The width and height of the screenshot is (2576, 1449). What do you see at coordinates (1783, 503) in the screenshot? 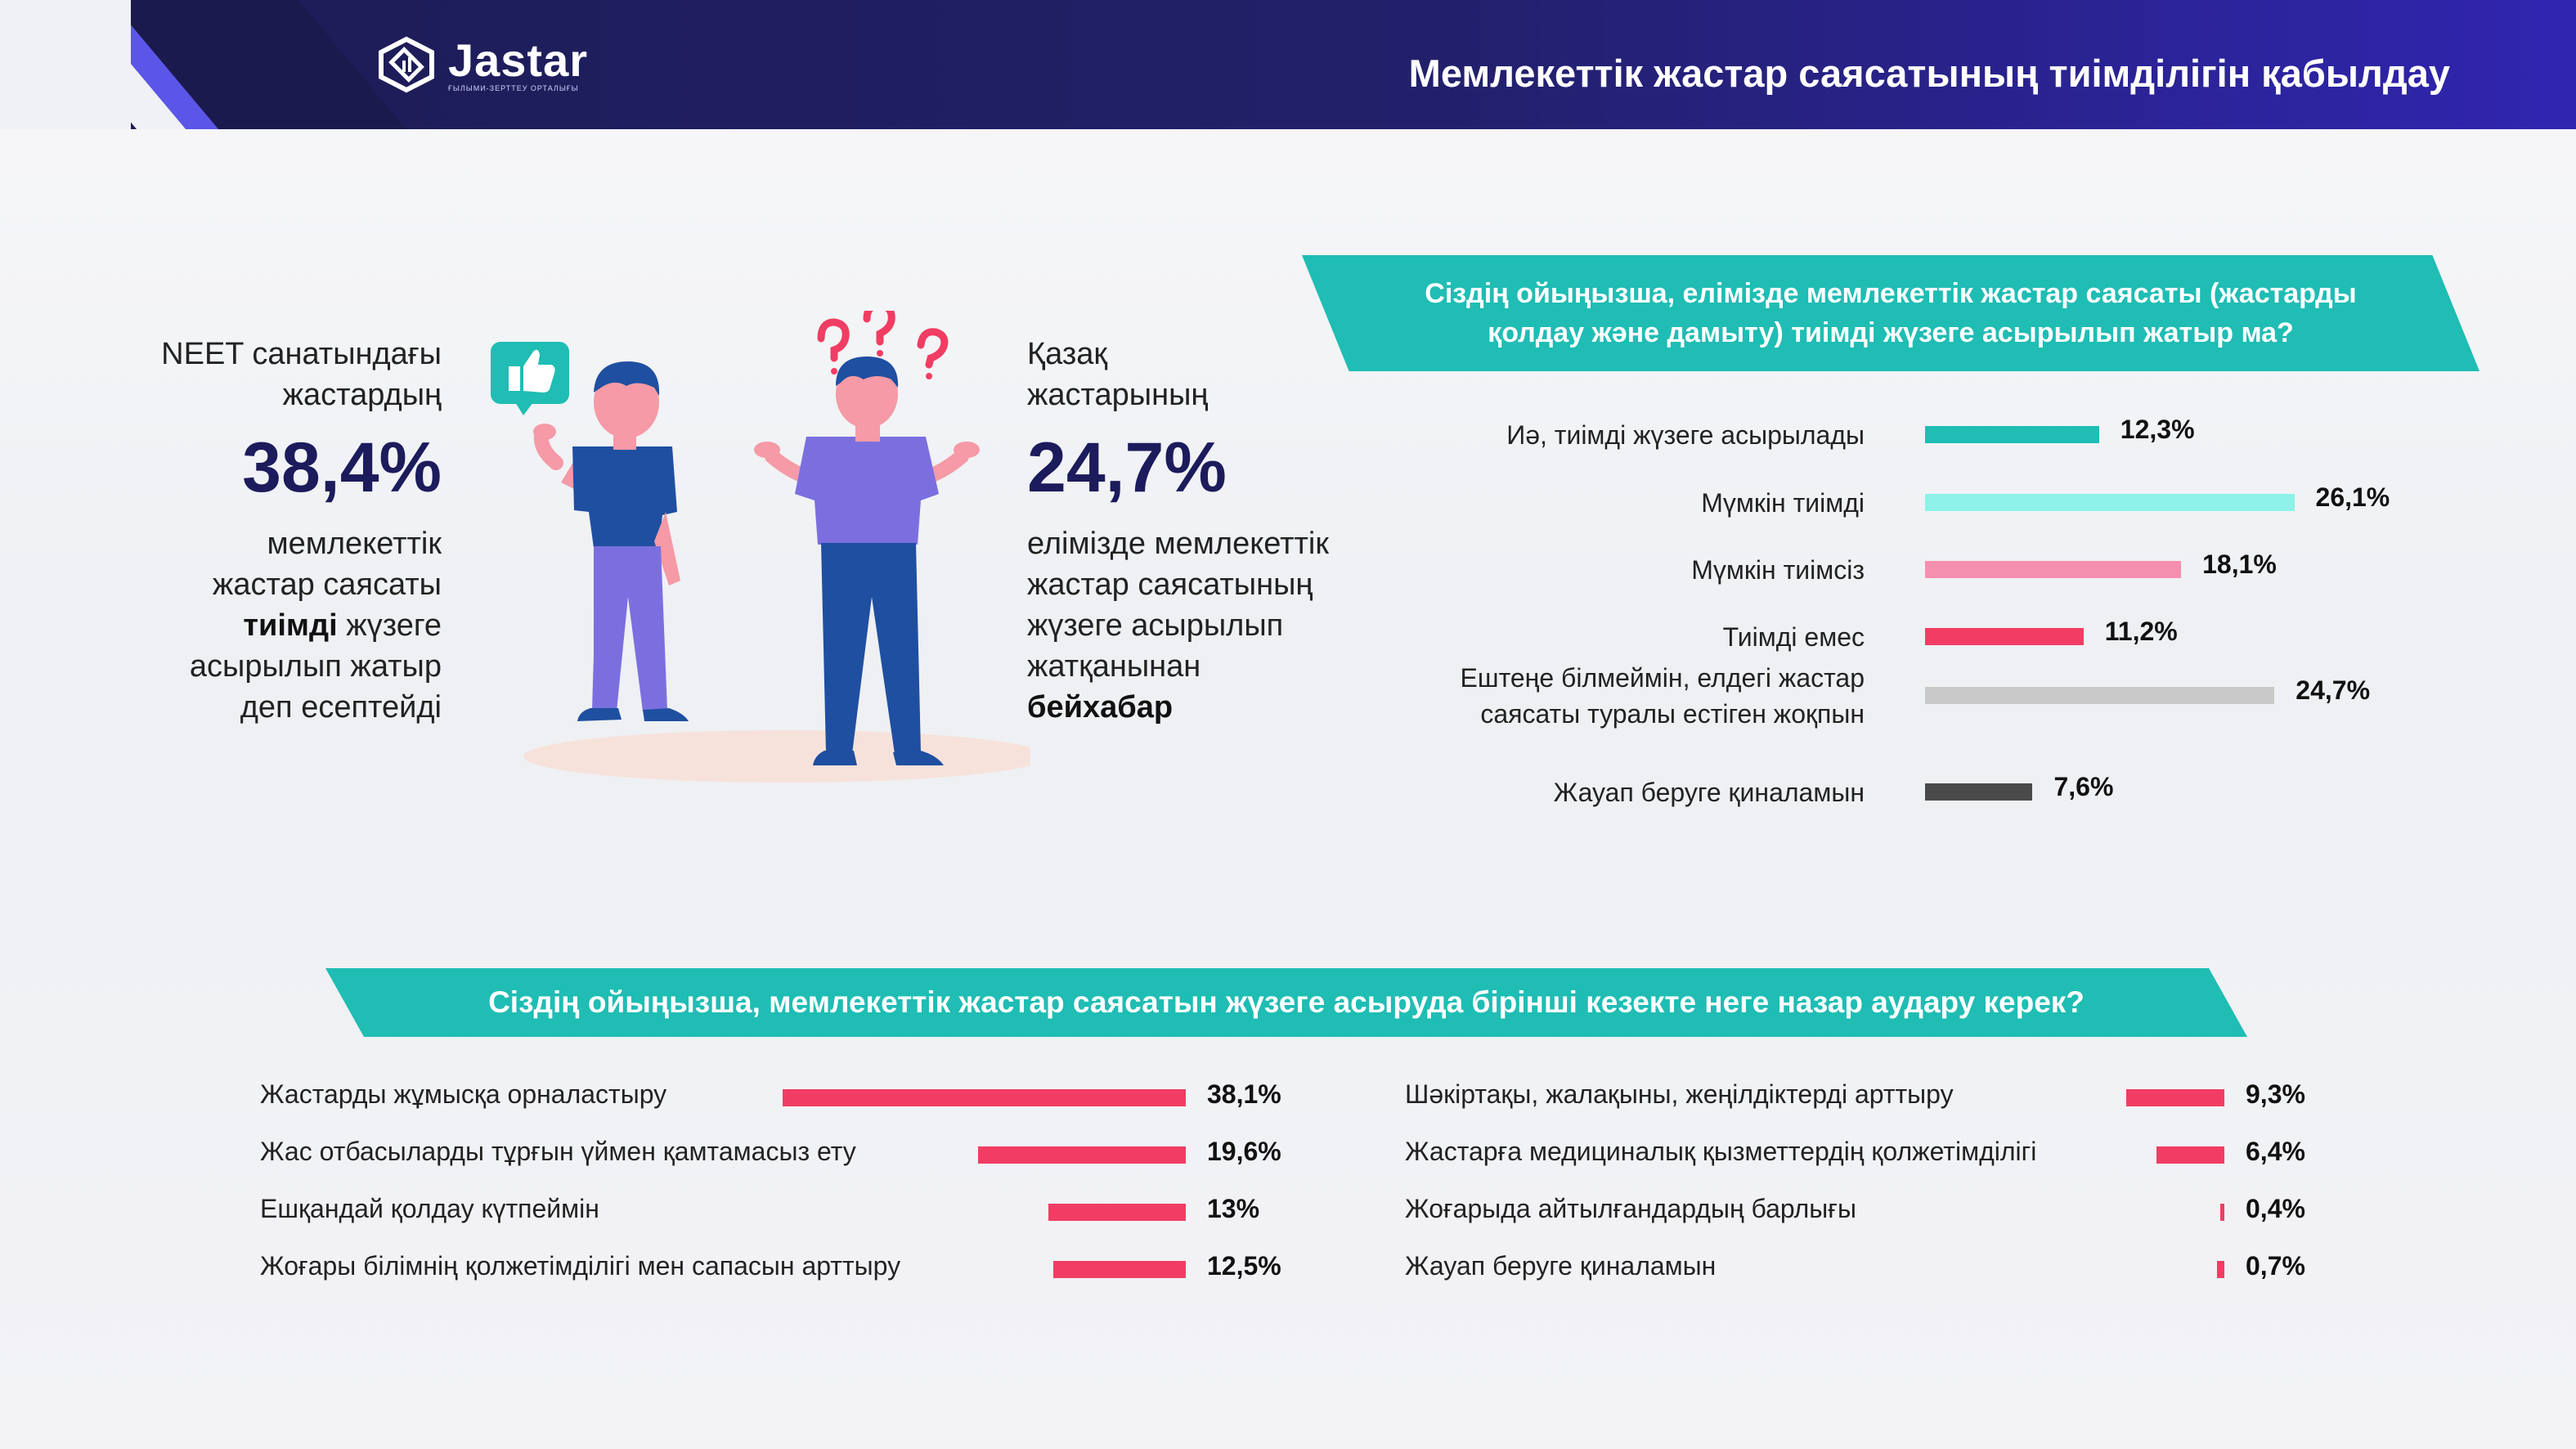
I see `chart1-category-label: Мүмкін тиімді` at bounding box center [1783, 503].